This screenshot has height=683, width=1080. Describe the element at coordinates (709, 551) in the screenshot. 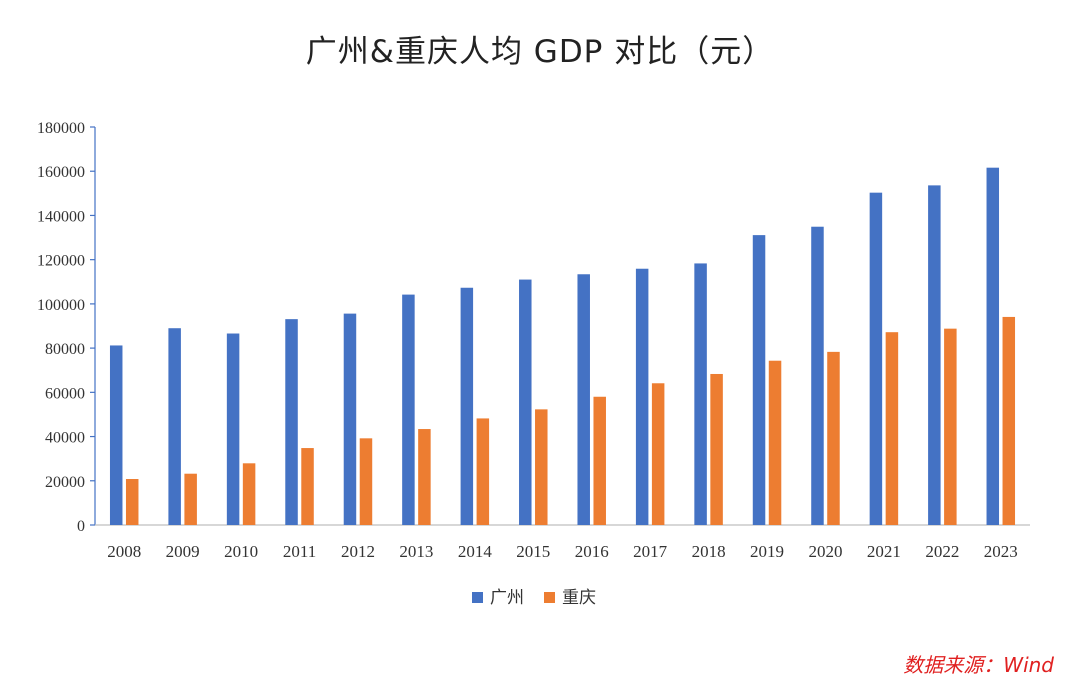

I see `x-tick-label: 2018` at that location.